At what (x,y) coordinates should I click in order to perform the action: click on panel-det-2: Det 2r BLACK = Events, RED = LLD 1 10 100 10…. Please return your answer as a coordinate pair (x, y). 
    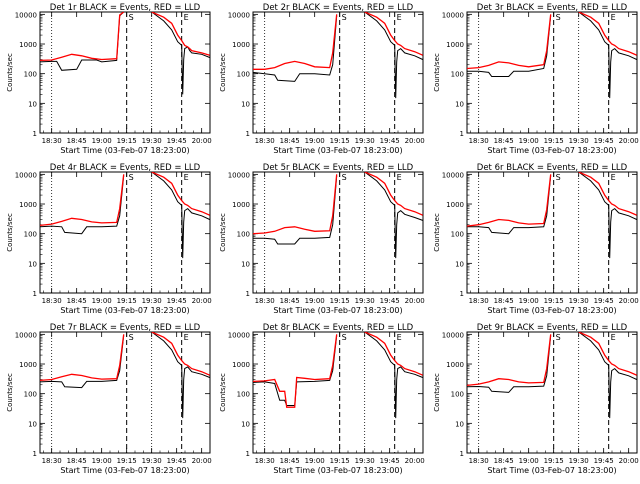
    Looking at the image, I should click on (322, 79).